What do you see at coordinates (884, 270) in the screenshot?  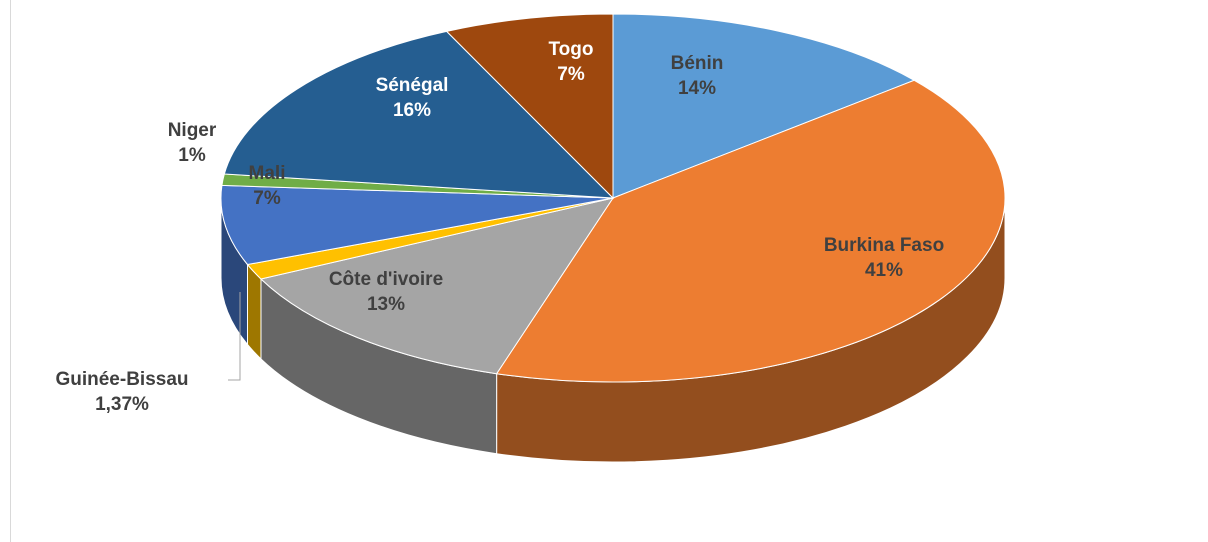 I see `slice-value-label: 41%` at bounding box center [884, 270].